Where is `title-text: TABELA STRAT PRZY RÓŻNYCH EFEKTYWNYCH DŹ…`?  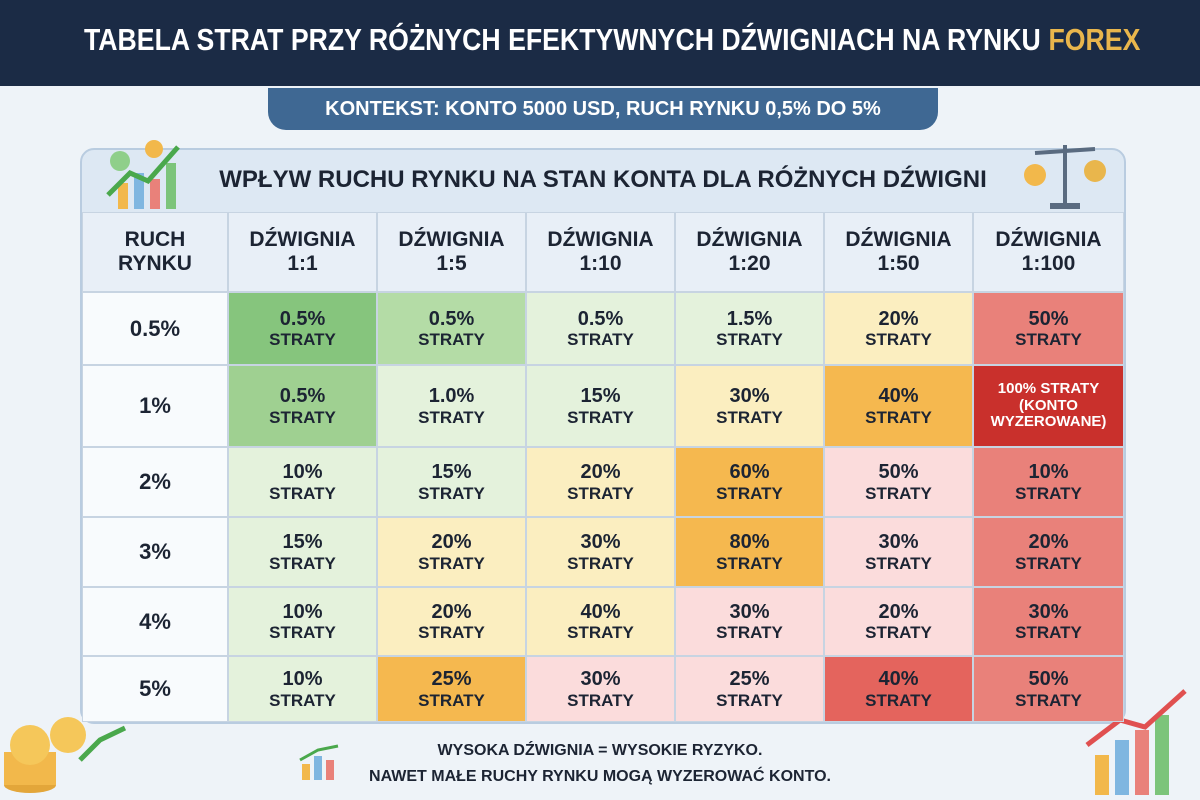 title-text: TABELA STRAT PRZY RÓŻNYCH EFEKTYWNYCH DŹ… is located at coordinates (562, 39).